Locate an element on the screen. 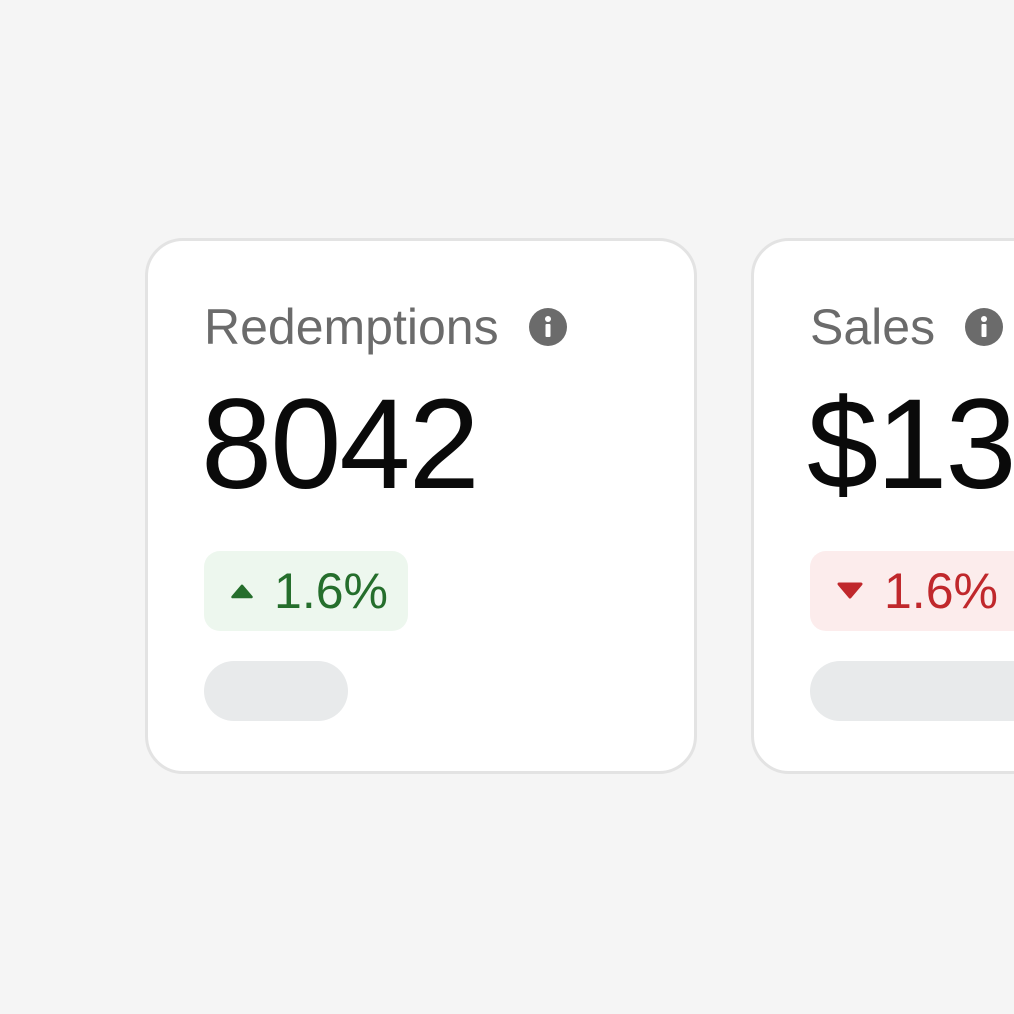  sales-card: Sales $13, 1.6% is located at coordinates (882, 506).